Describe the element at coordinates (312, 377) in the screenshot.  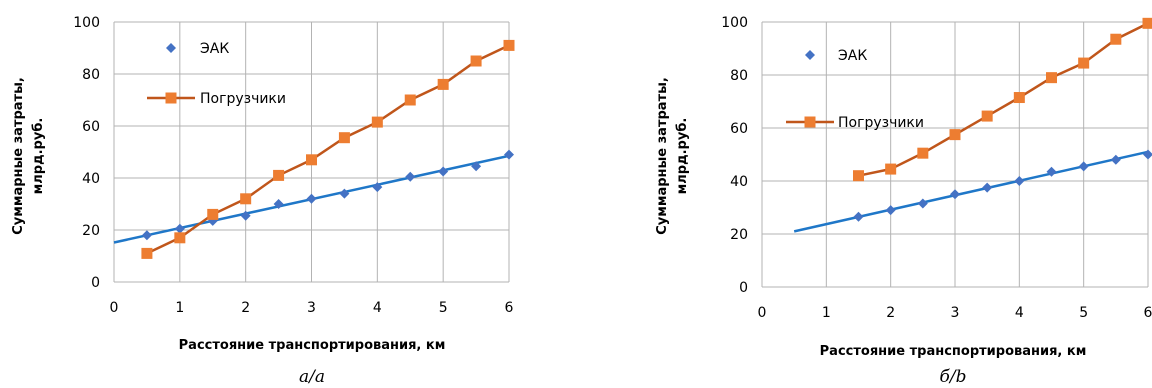
I see `chart-caption: а/а` at that location.